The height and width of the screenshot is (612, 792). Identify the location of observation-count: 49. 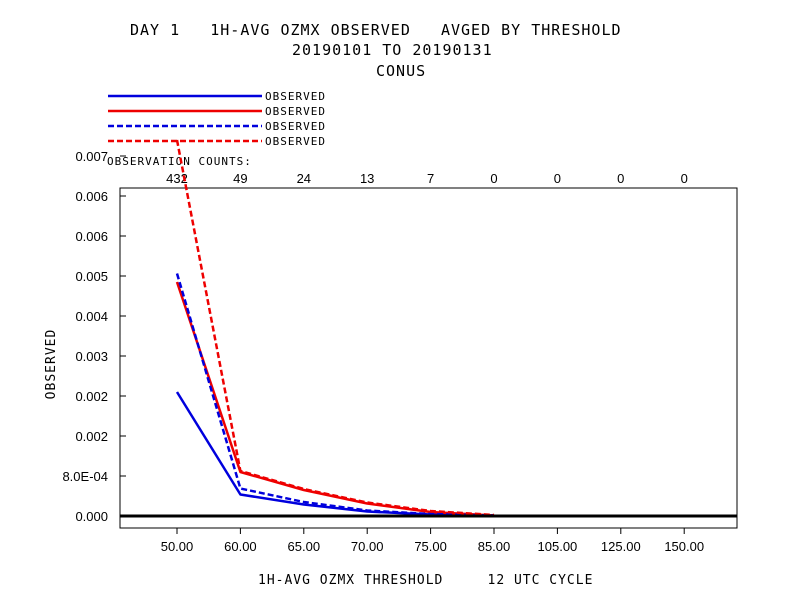
(240, 178).